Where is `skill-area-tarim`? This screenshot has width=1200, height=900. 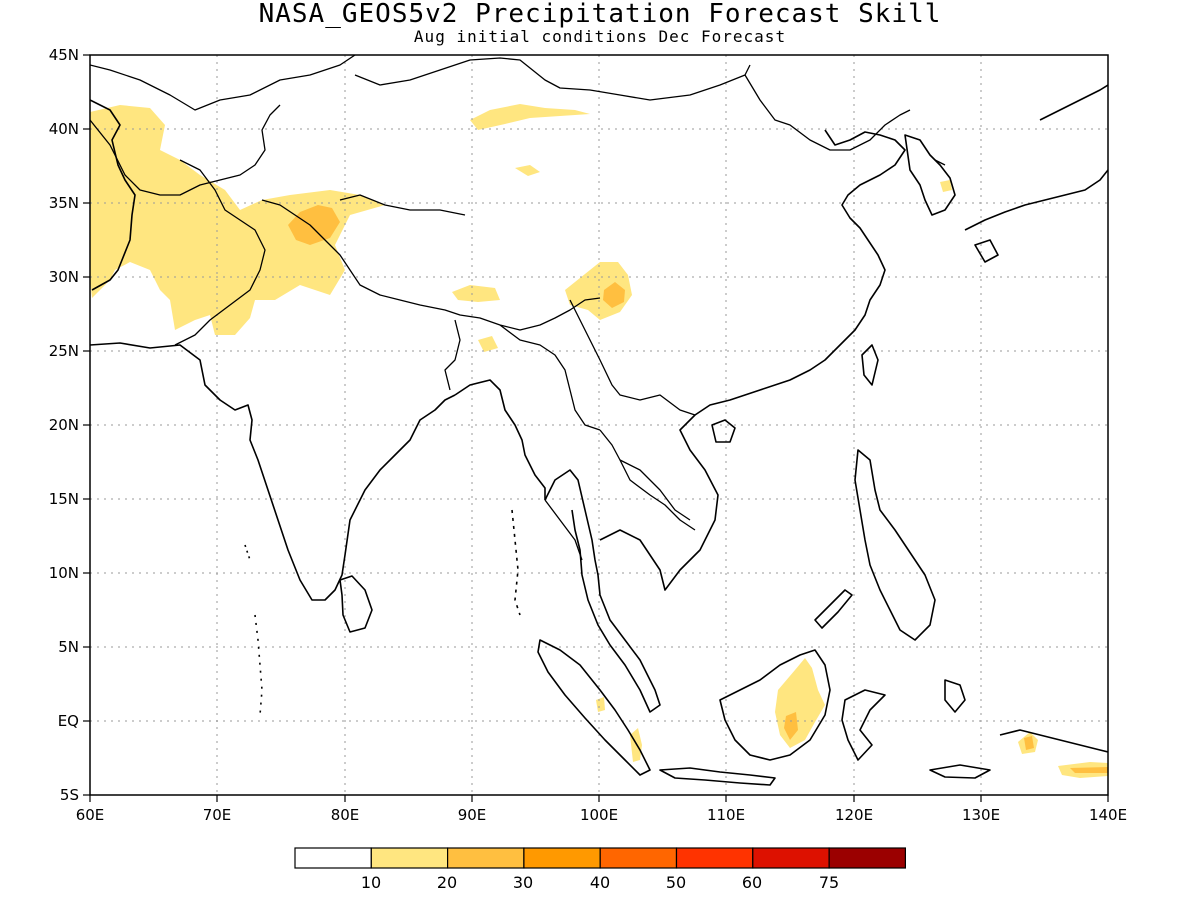 skill-area-tarim is located at coordinates (530, 117).